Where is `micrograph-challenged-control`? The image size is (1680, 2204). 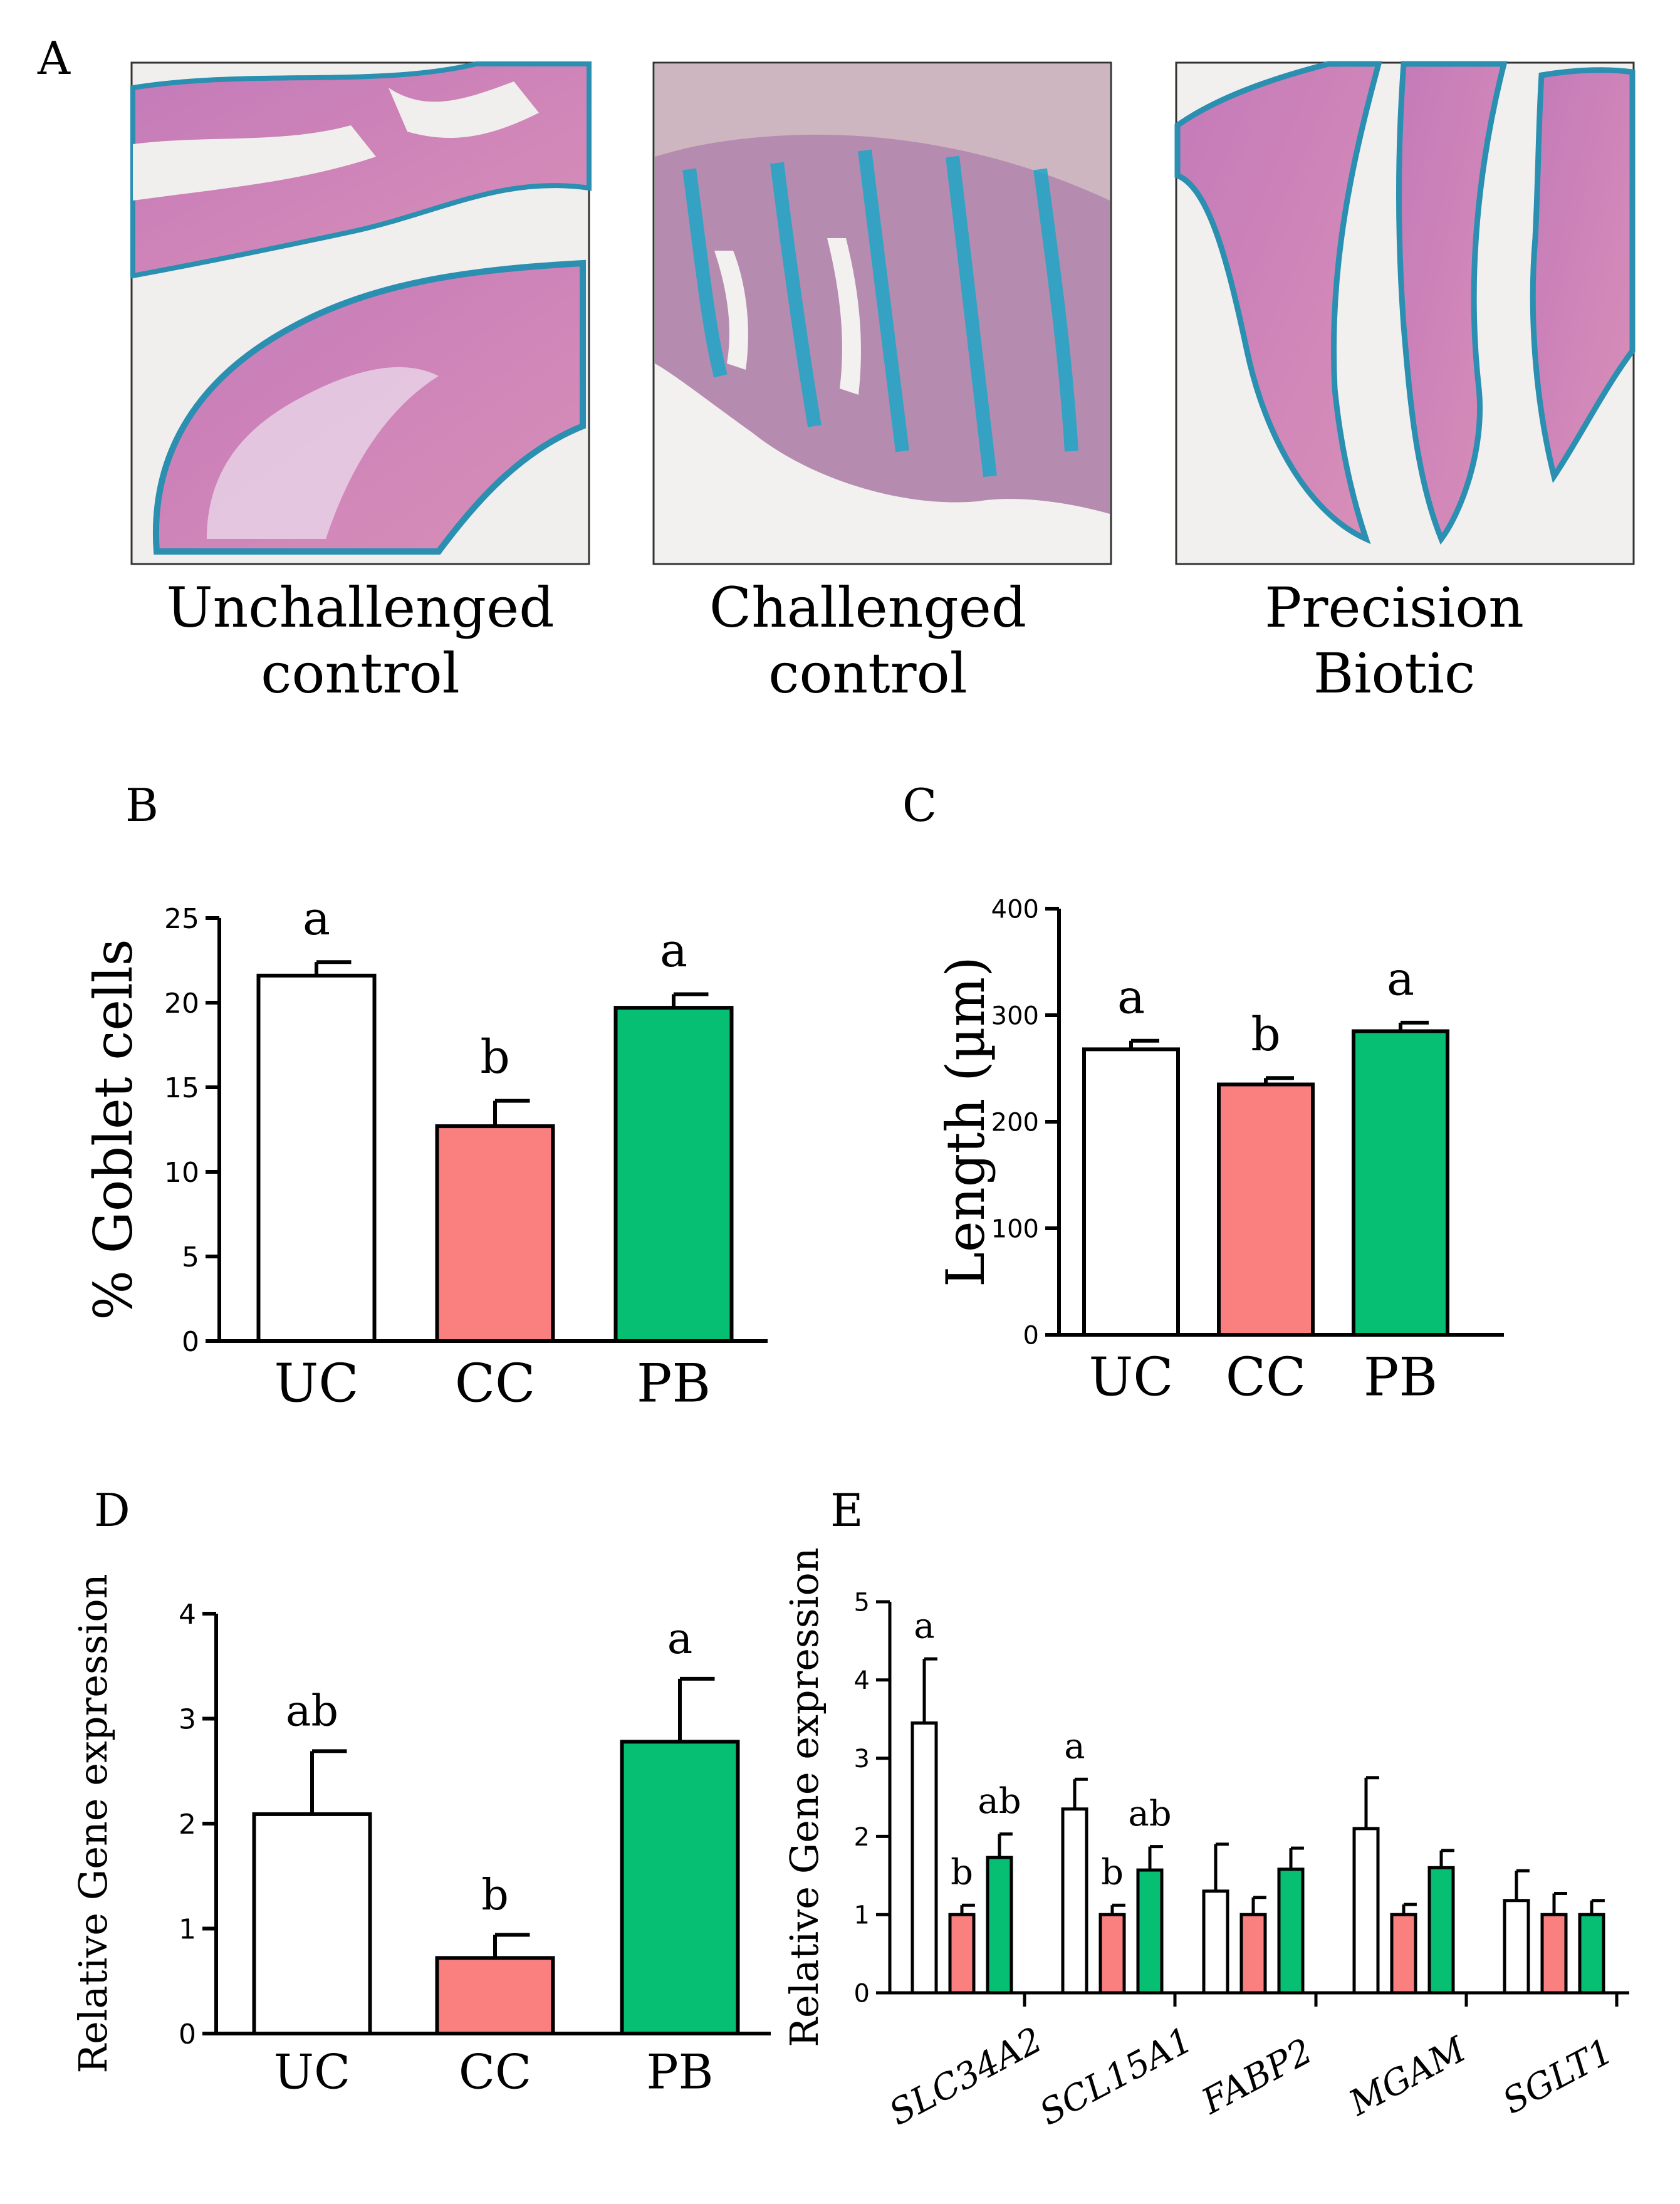
micrograph-challenged-control is located at coordinates (882, 313).